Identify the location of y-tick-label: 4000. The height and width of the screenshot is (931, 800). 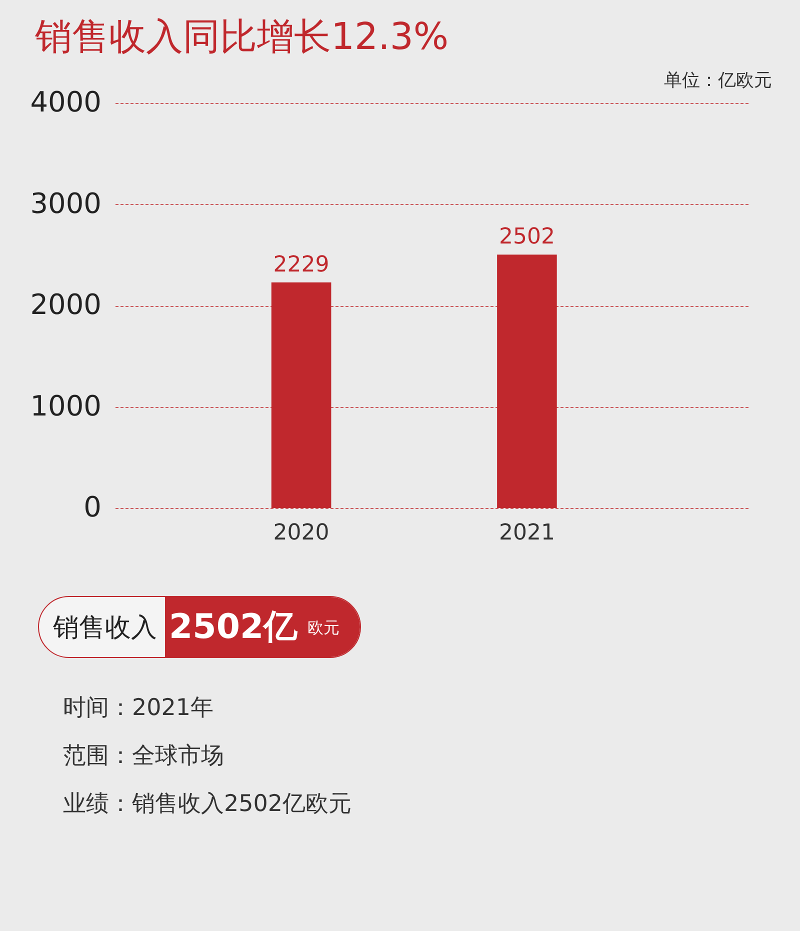
(66, 102).